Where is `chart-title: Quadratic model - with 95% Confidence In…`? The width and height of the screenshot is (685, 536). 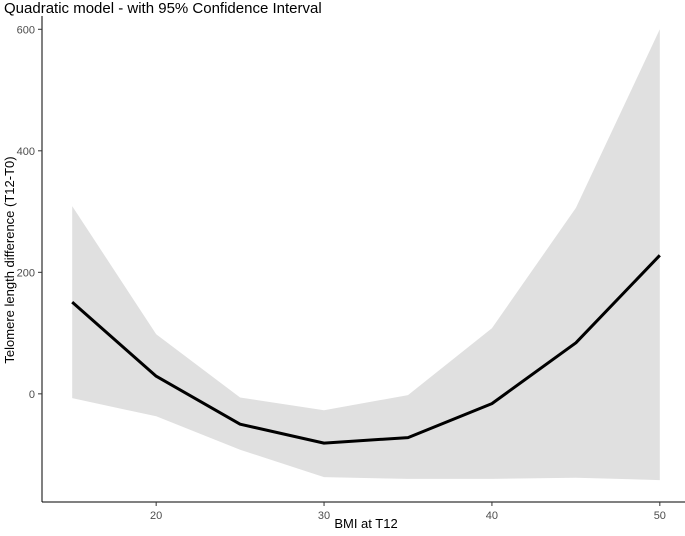 chart-title: Quadratic model - with 95% Confidence In… is located at coordinates (163, 8).